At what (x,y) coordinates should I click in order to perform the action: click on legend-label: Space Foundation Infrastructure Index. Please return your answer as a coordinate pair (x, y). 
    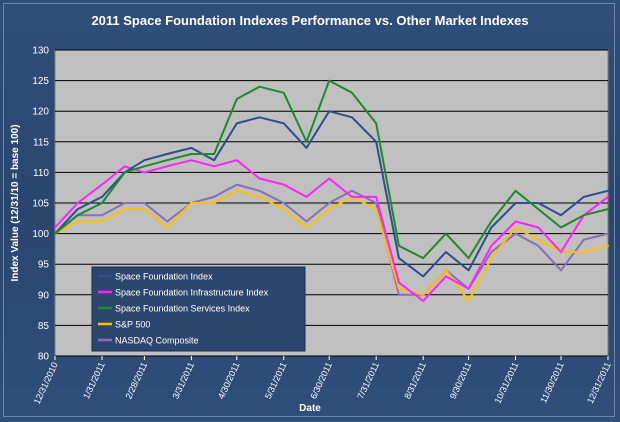
    Looking at the image, I should click on (192, 293).